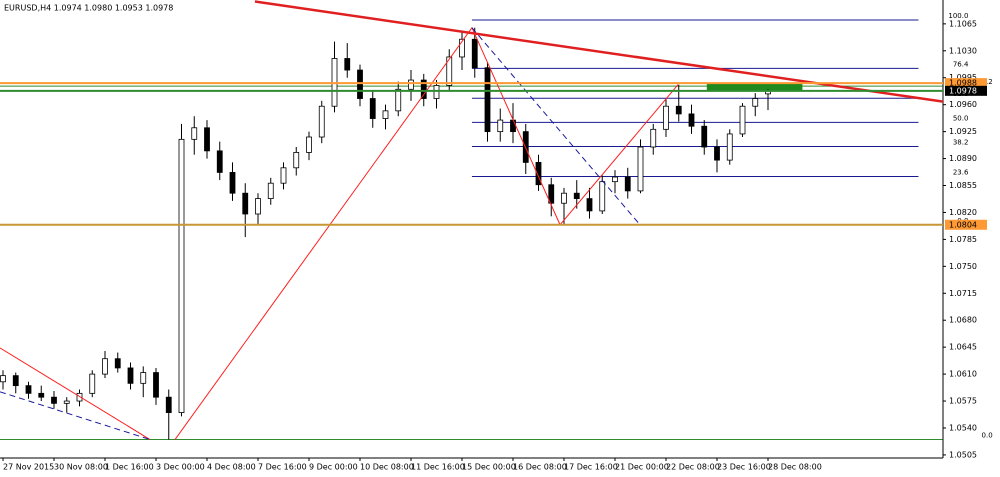 The height and width of the screenshot is (477, 1000). I want to click on x-tick-label: 3 Dec 00:00, so click(180, 467).